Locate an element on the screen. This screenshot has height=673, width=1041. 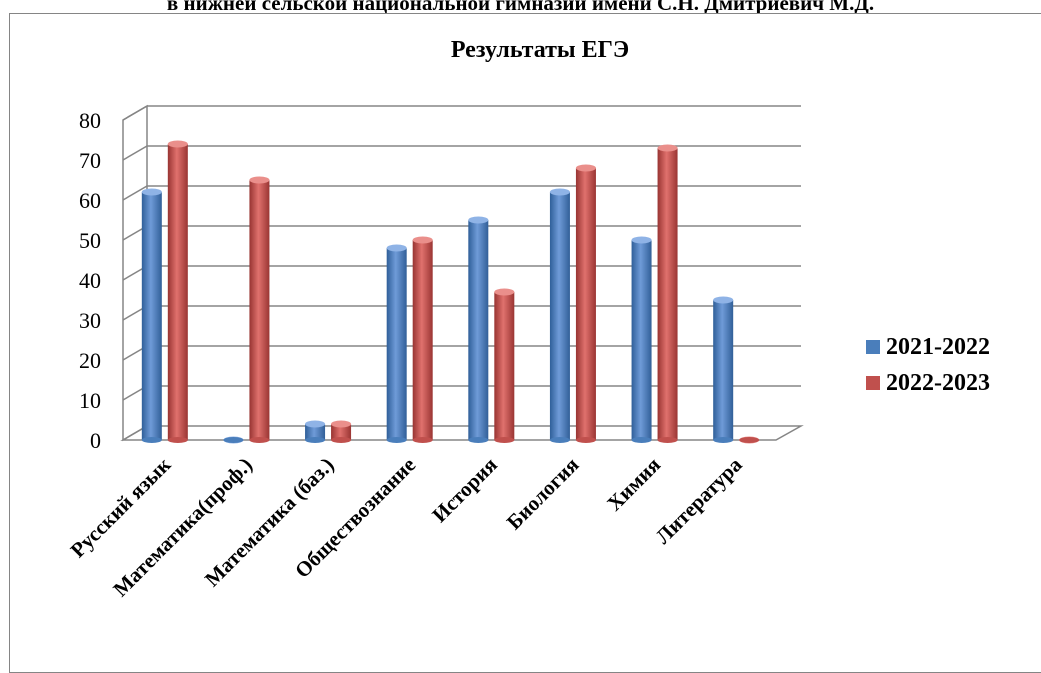
x-tick-label: Литература is located at coordinates (699, 500).